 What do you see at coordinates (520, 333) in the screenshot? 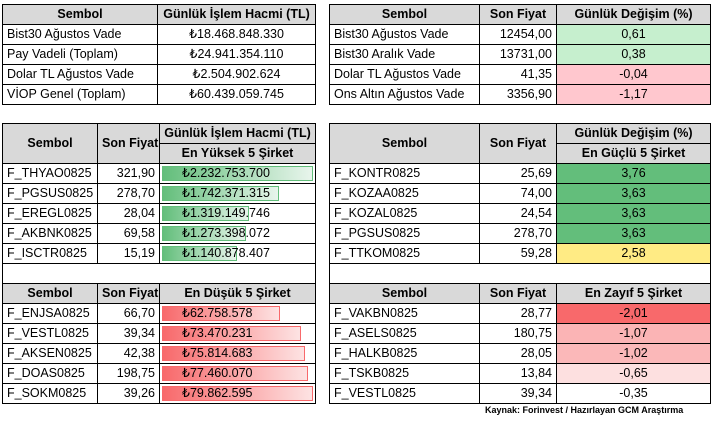
I see `table-row: F_ASELS0825 180,75 -1,07` at bounding box center [520, 333].